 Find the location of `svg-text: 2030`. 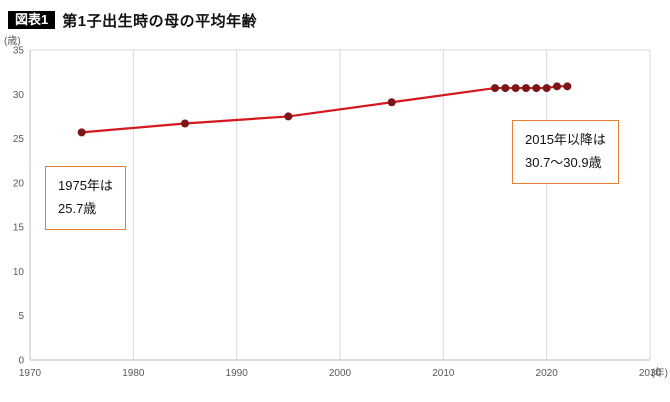

svg-text: 2030 is located at coordinates (650, 373).